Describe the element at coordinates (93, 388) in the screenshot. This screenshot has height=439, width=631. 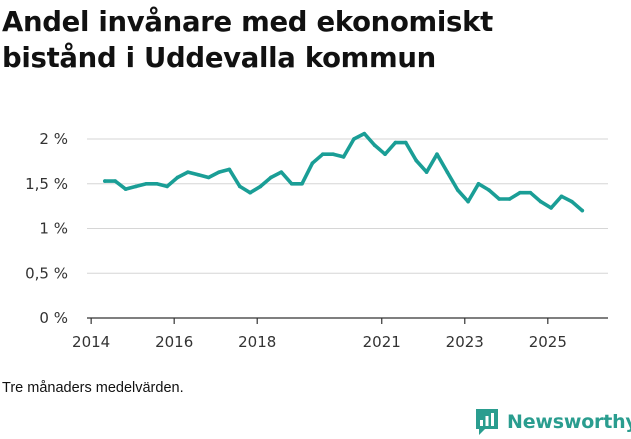
I see `footnote: Tre månaders medelvärden.` at that location.